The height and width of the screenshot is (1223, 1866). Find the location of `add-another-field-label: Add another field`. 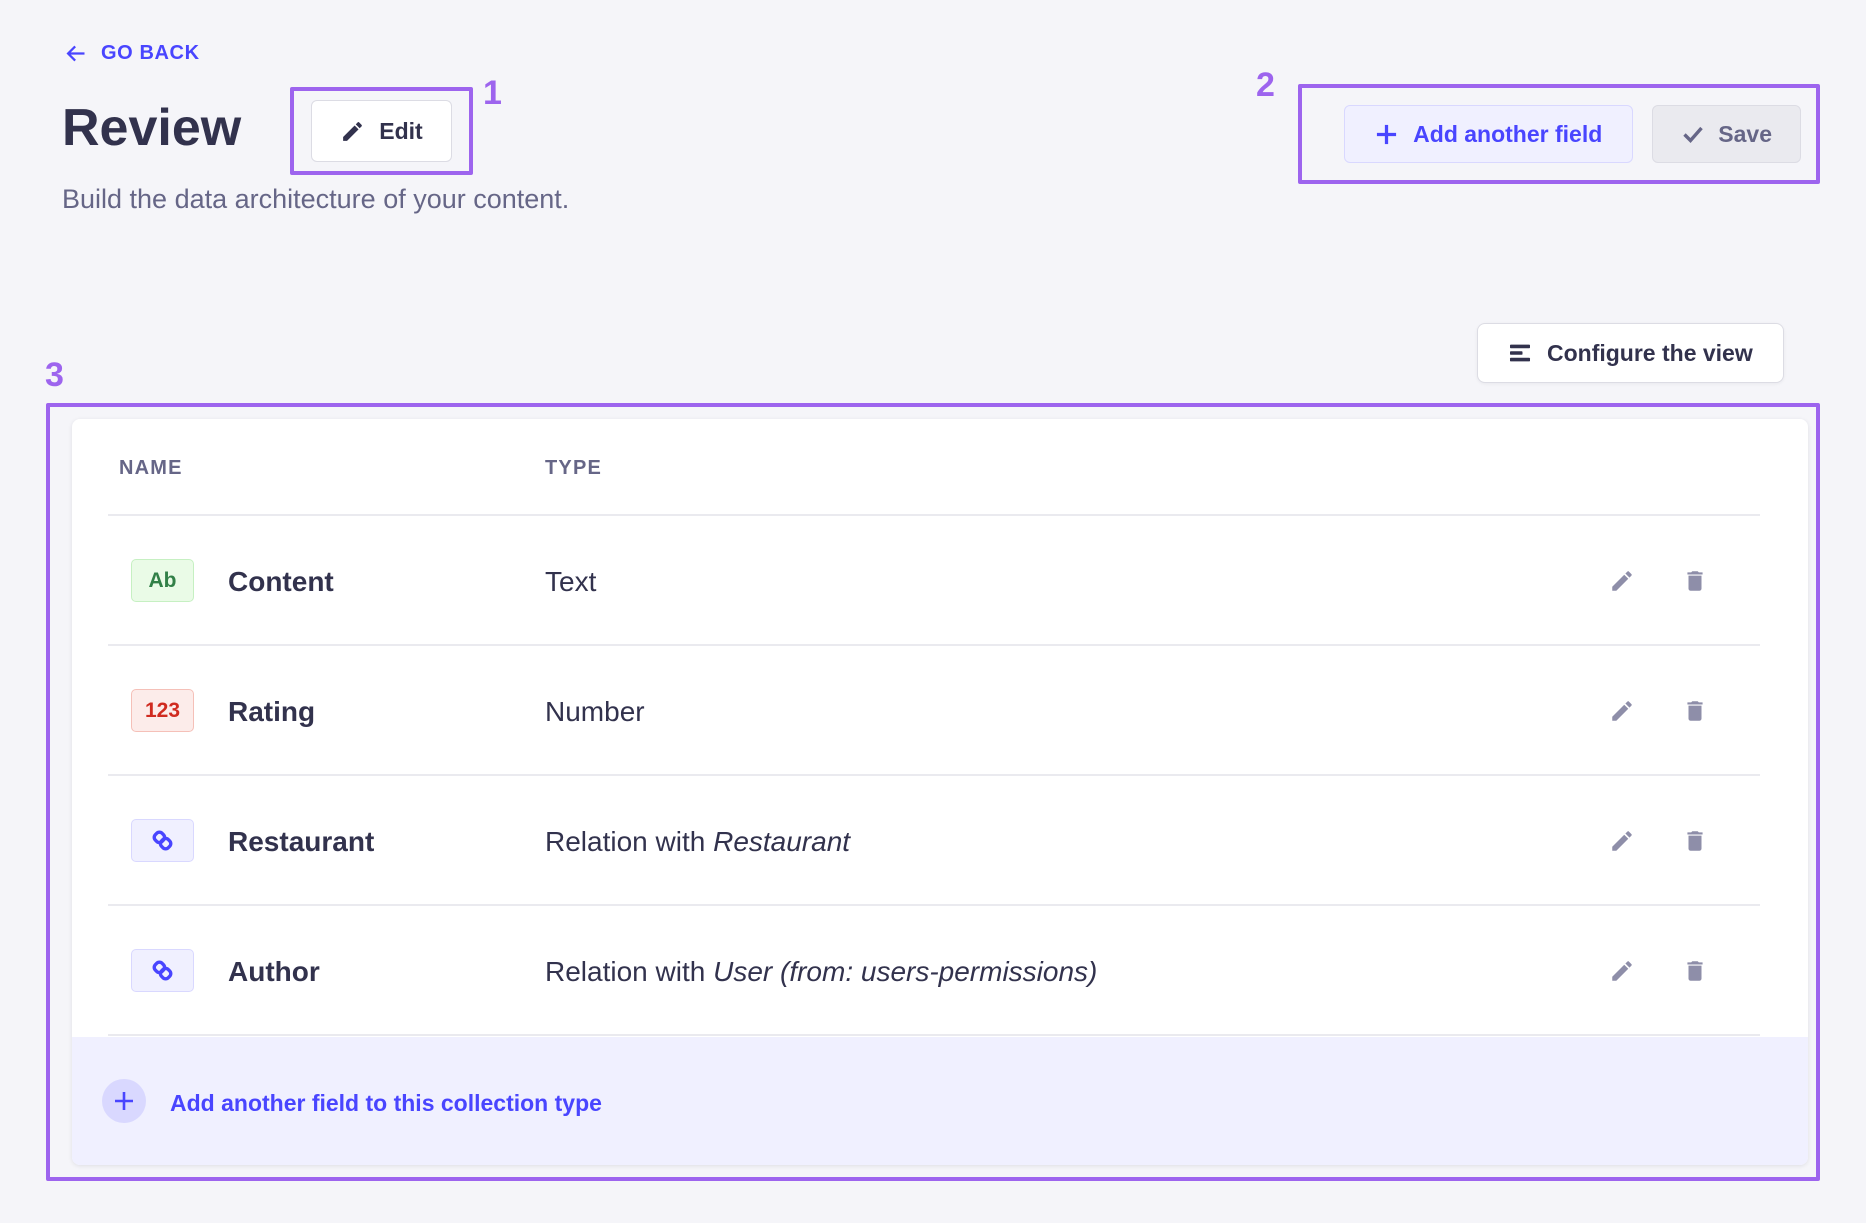

add-another-field-label: Add another field is located at coordinates (1508, 133).